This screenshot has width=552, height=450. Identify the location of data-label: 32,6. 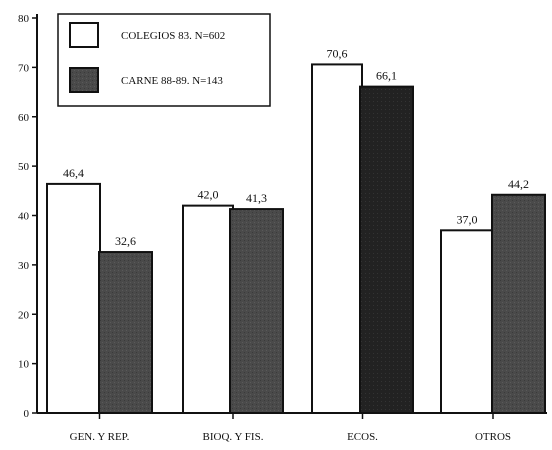
(125, 241).